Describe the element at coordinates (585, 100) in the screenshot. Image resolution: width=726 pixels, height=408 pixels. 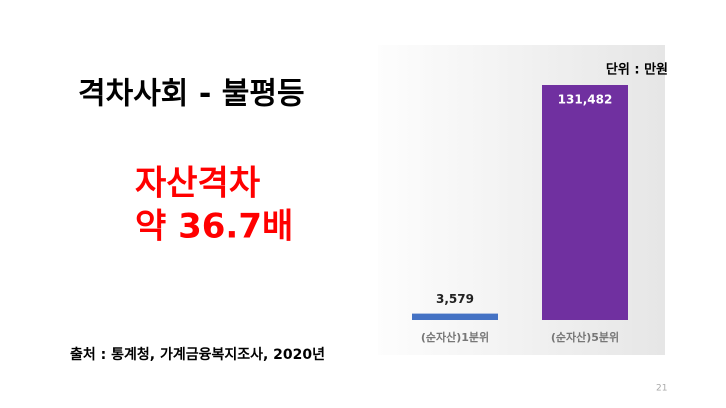
I see `value-label: 131,482` at that location.